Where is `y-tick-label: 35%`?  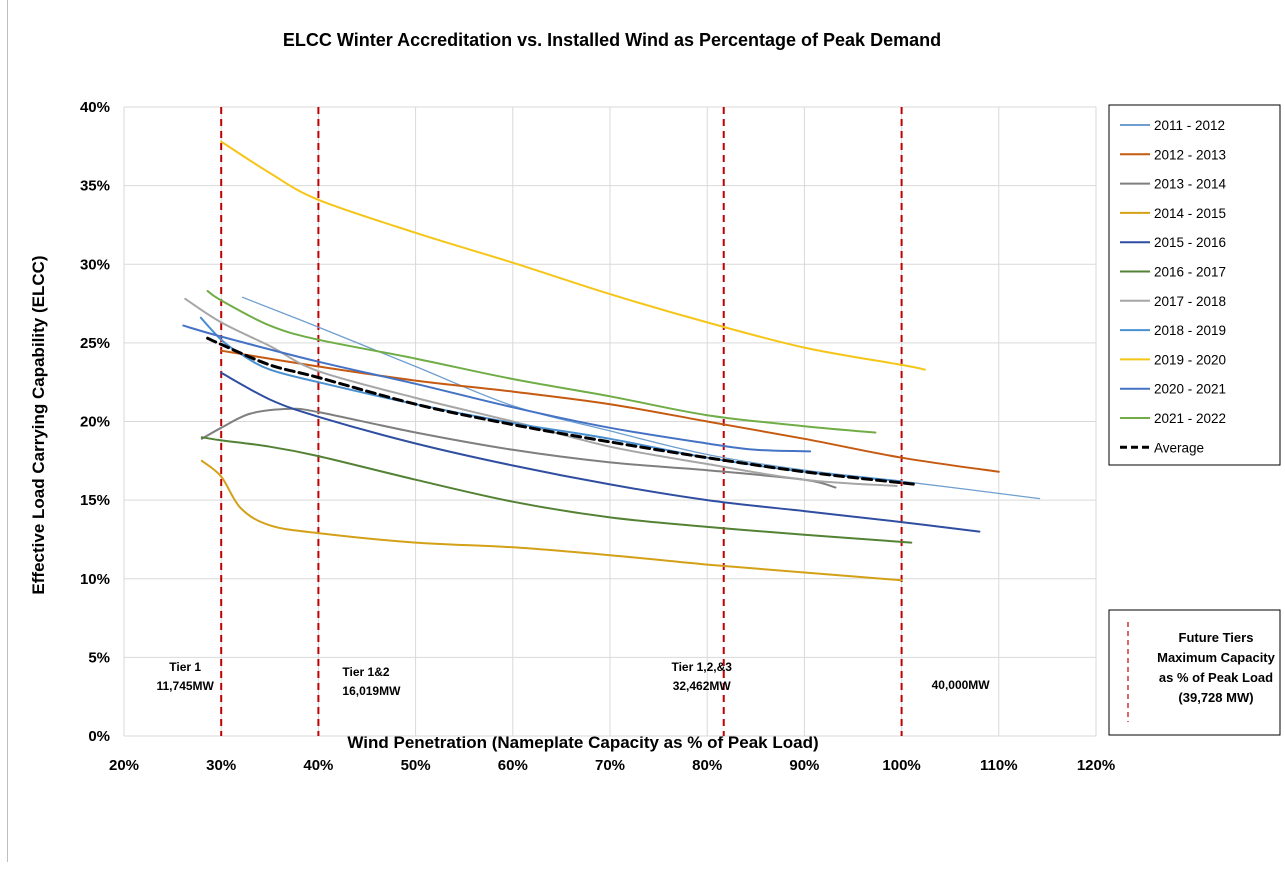 y-tick-label: 35% is located at coordinates (95, 186).